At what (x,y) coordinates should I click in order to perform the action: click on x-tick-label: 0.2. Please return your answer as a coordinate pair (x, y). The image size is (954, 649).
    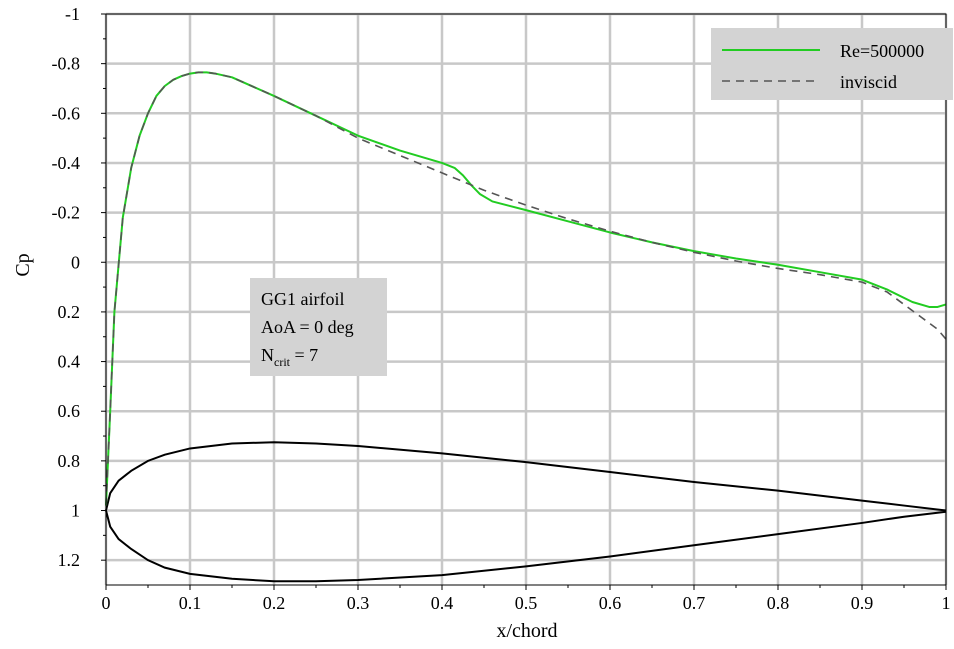
    Looking at the image, I should click on (274, 603).